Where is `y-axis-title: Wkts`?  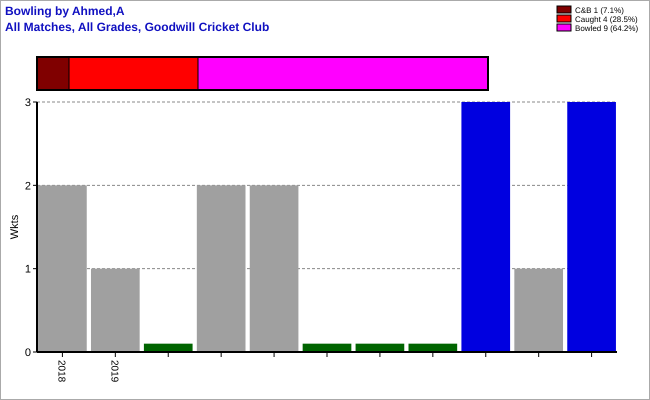
y-axis-title: Wkts is located at coordinates (15, 227).